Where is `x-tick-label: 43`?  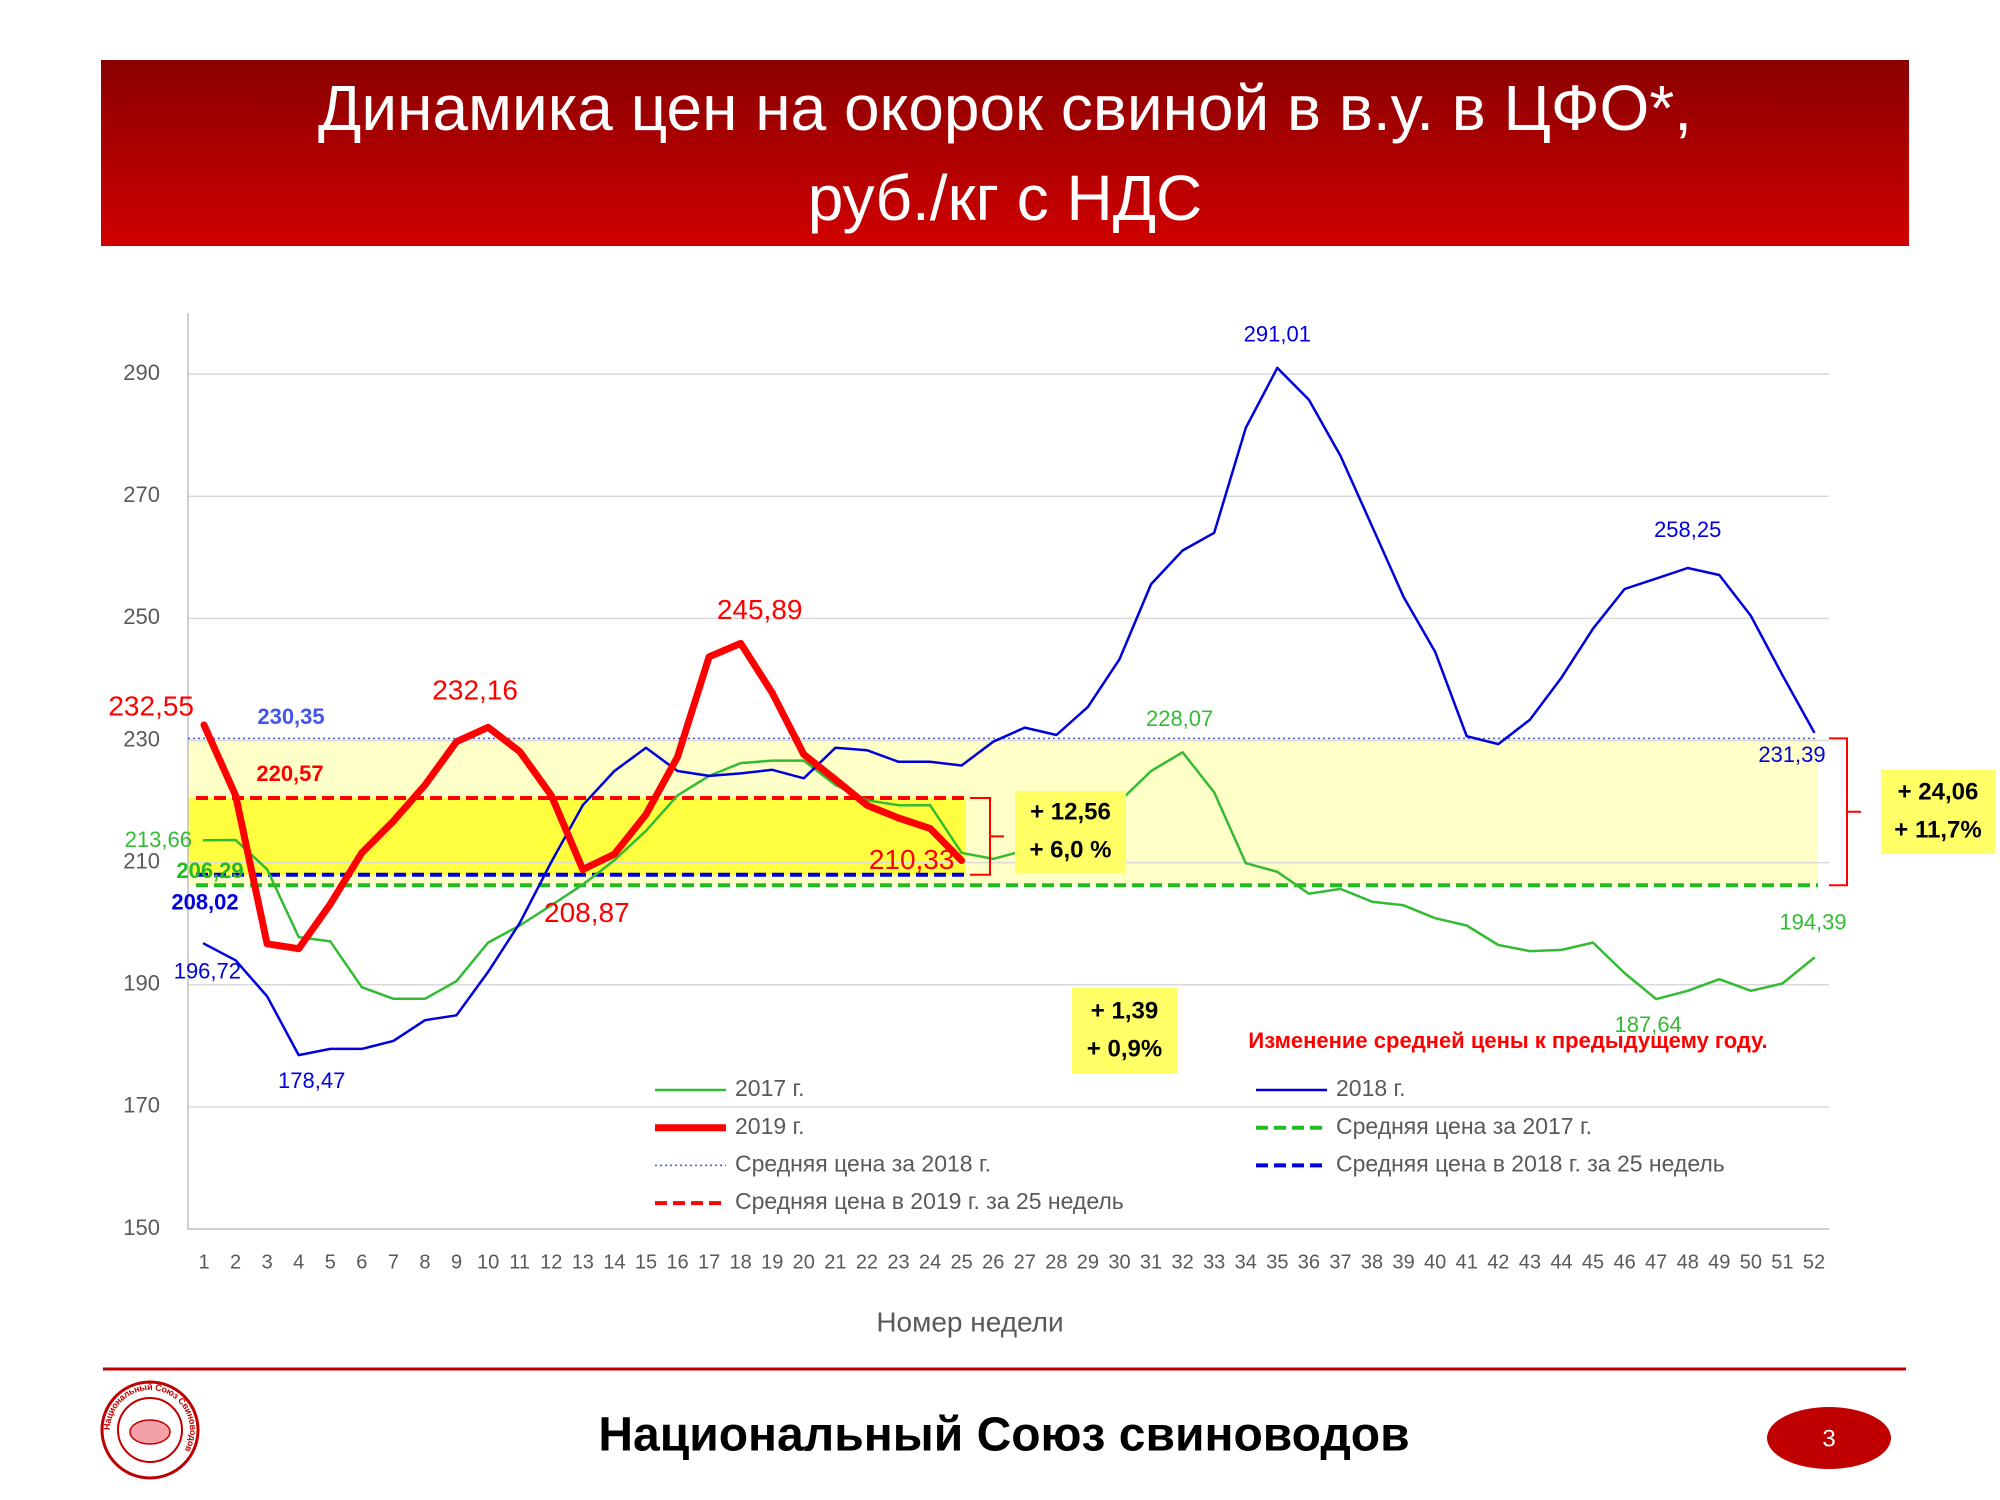
x-tick-label: 43 is located at coordinates (1530, 1262).